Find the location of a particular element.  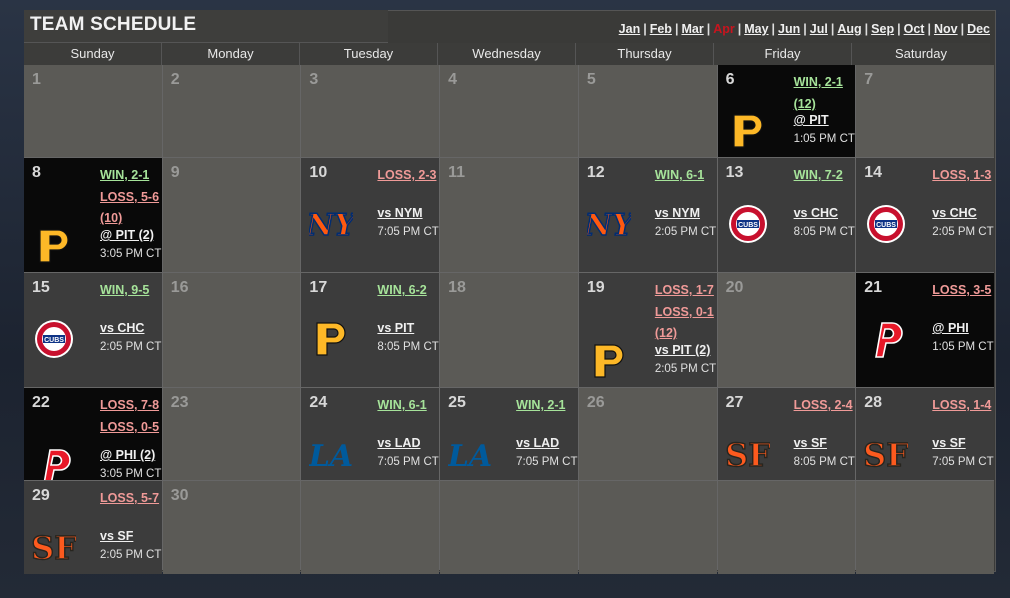

game-results: WIN, 9-5 is located at coordinates (124, 291).